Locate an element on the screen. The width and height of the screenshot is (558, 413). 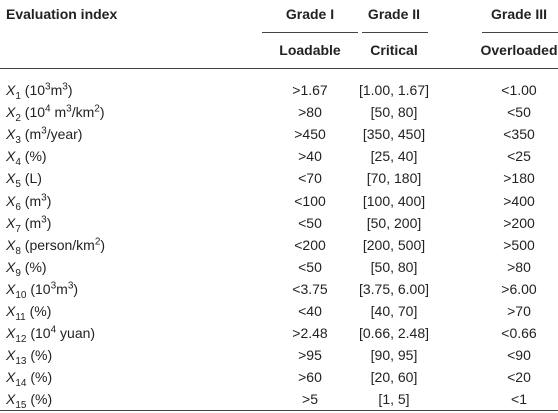
row-index: X15 (%) is located at coordinates (29, 400).